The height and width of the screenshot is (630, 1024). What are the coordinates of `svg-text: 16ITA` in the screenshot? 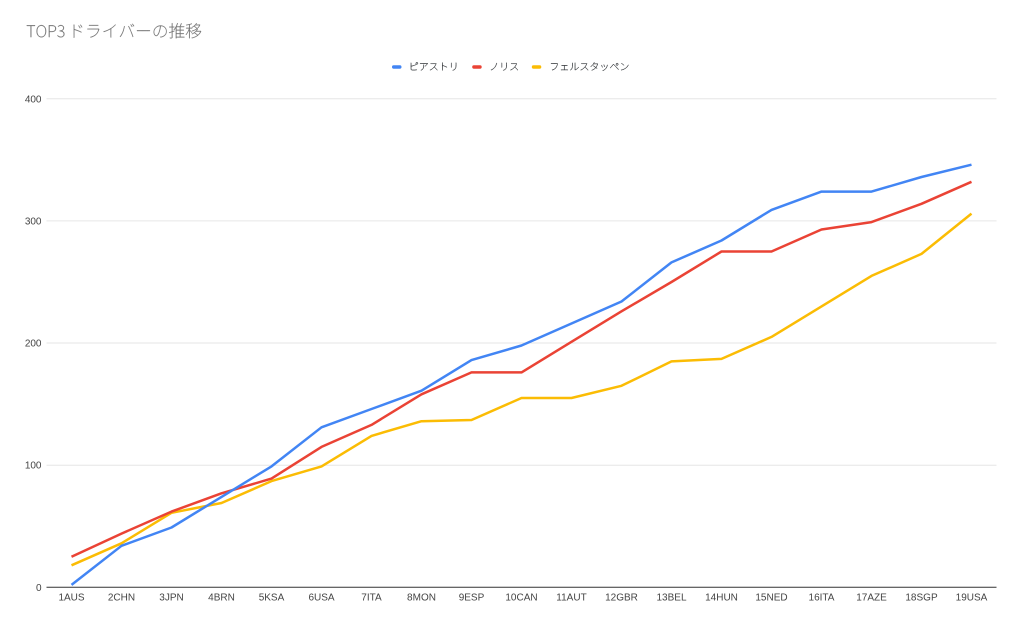 It's located at (822, 598).